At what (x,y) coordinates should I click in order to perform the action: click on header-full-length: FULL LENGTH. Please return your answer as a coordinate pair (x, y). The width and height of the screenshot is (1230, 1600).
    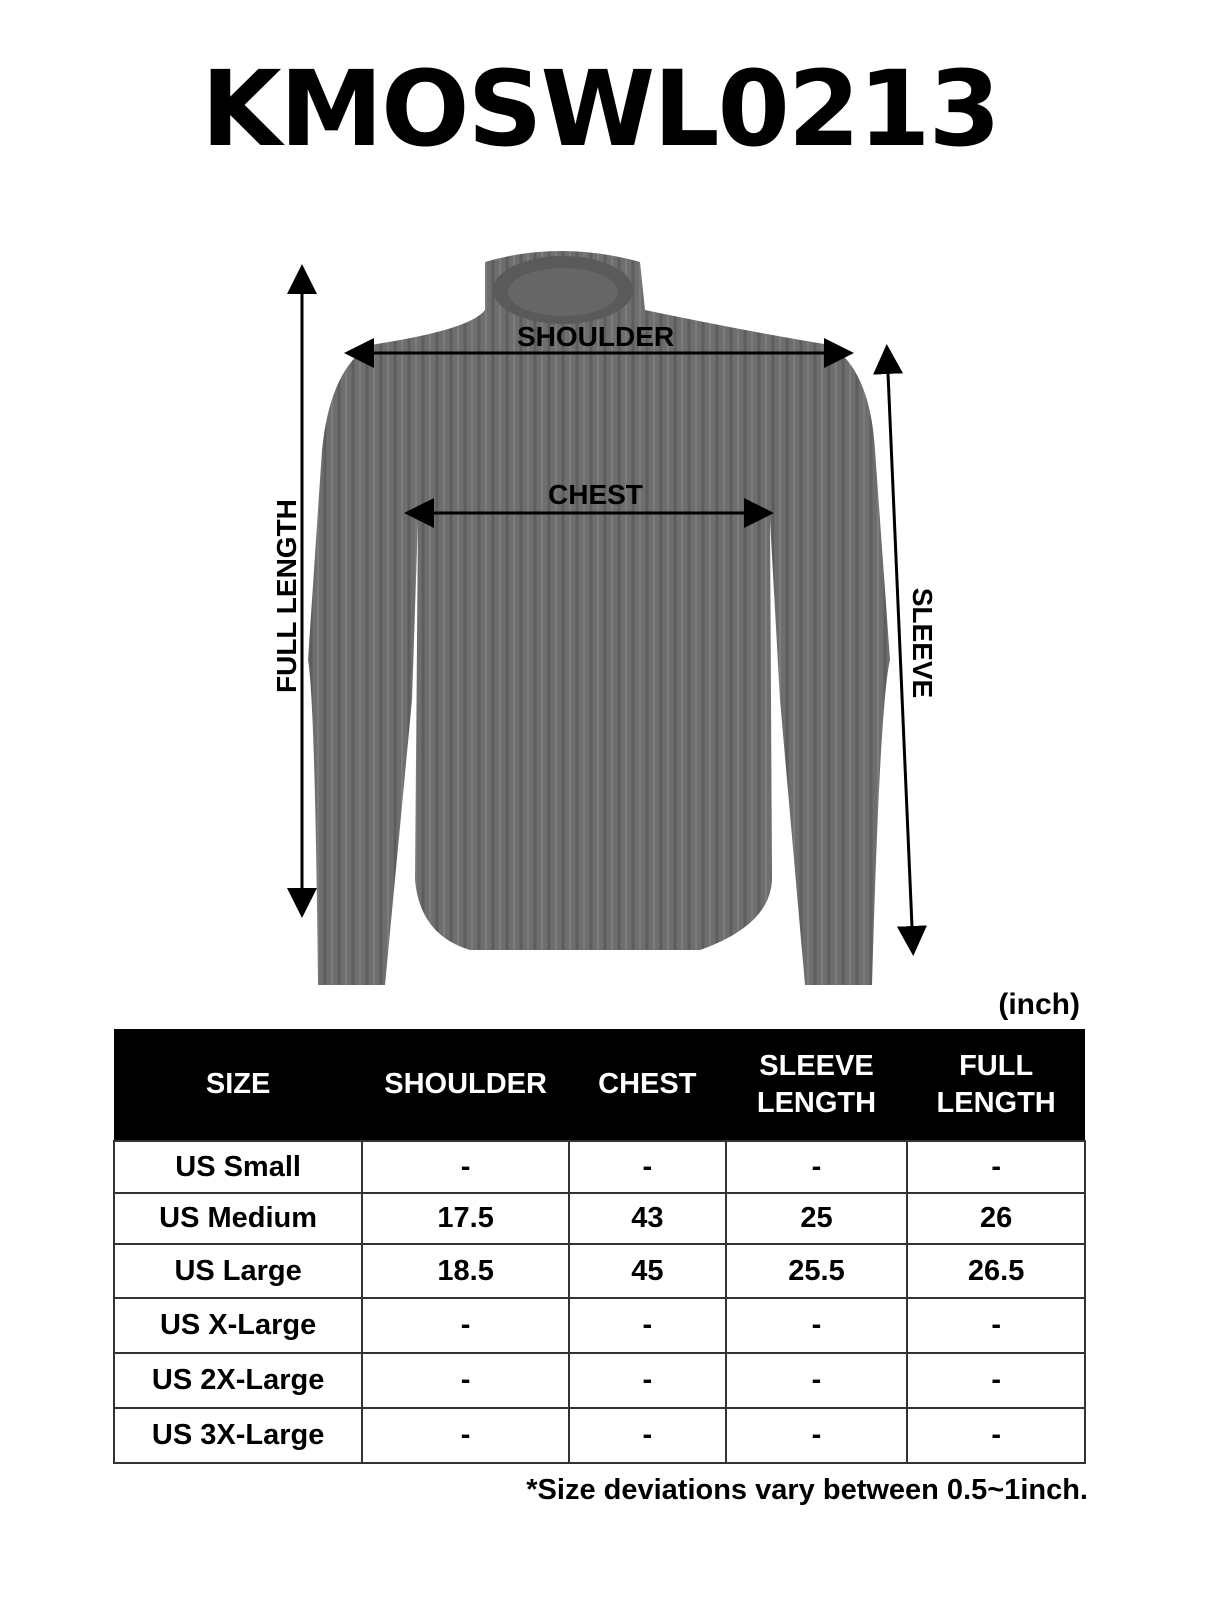
    Looking at the image, I should click on (996, 1085).